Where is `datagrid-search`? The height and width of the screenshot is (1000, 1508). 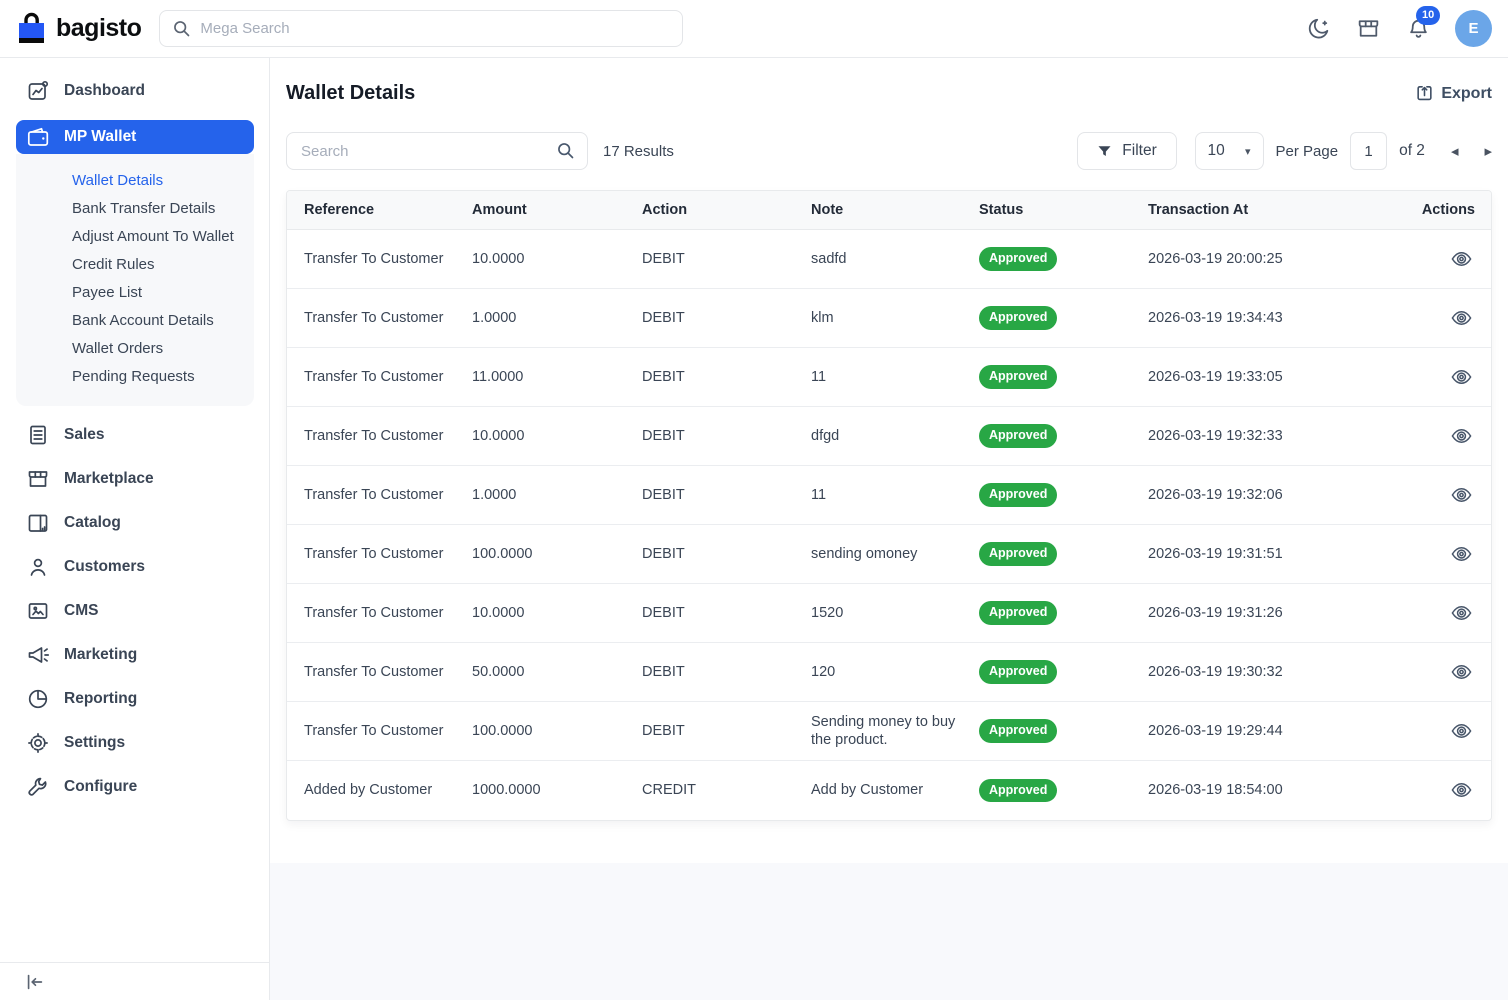
datagrid-search is located at coordinates (437, 151).